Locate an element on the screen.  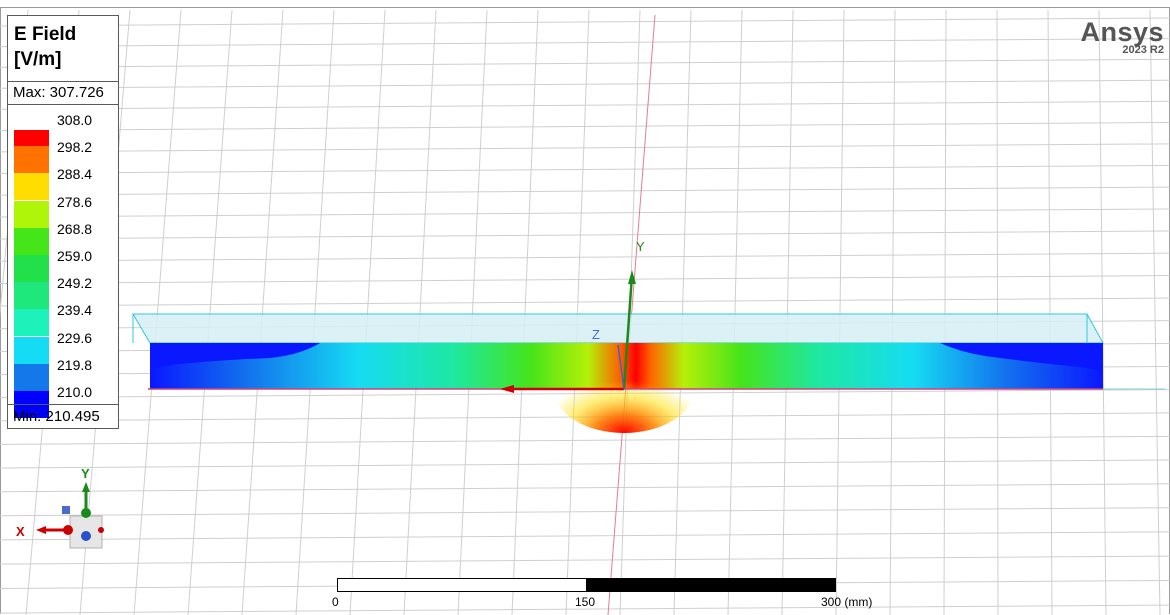
triad-y-label: Y is located at coordinates (85, 473).